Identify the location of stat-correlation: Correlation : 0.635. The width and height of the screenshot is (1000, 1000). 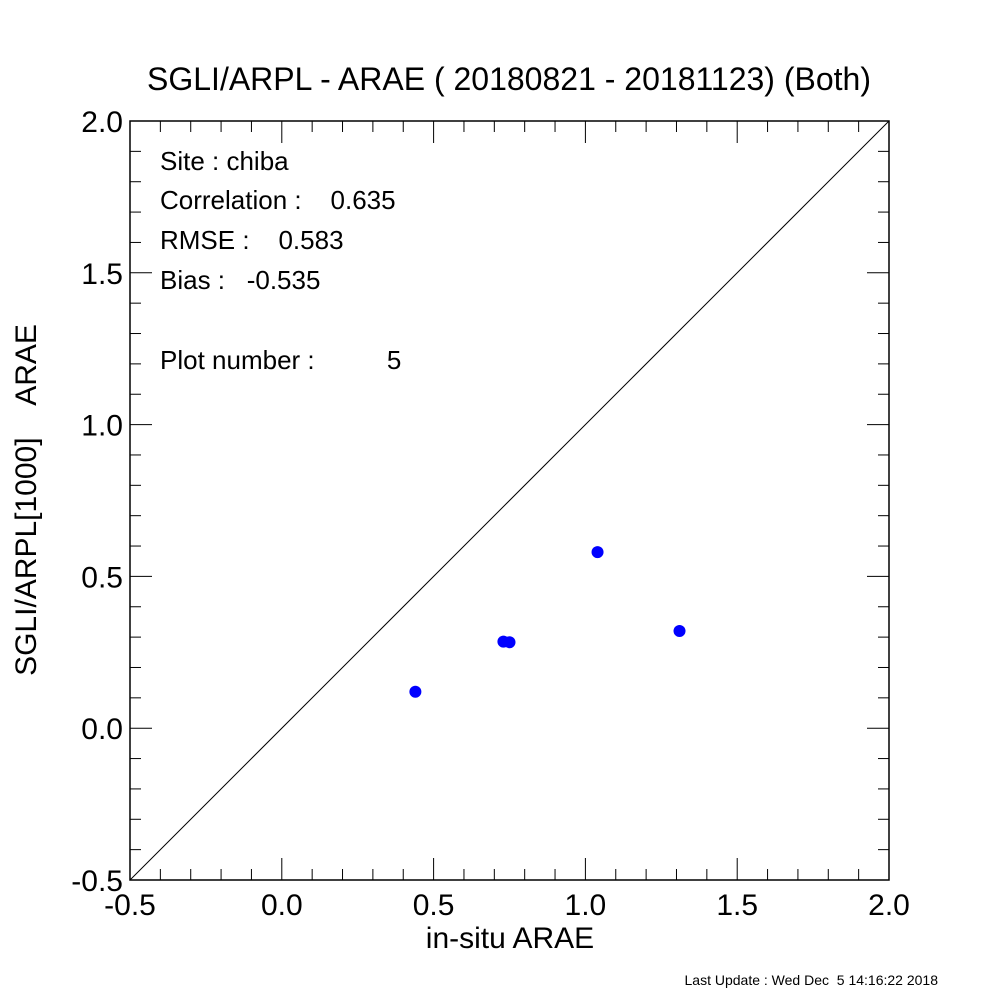
(278, 200).